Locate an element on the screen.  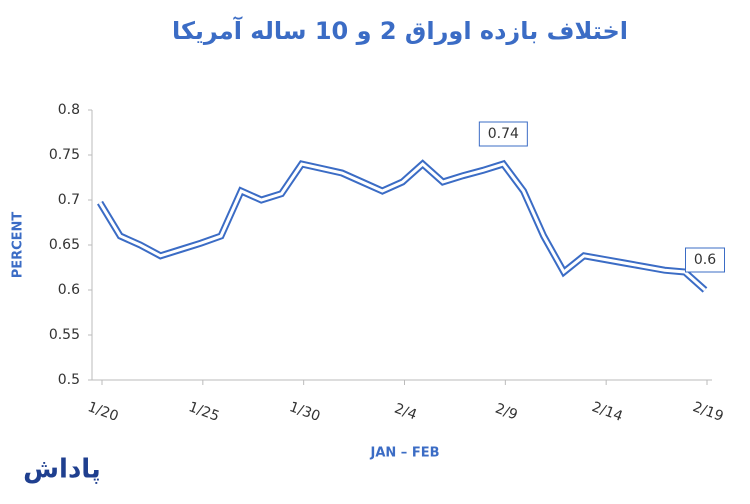
y-tick-label: 0.8 is located at coordinates (69, 110).